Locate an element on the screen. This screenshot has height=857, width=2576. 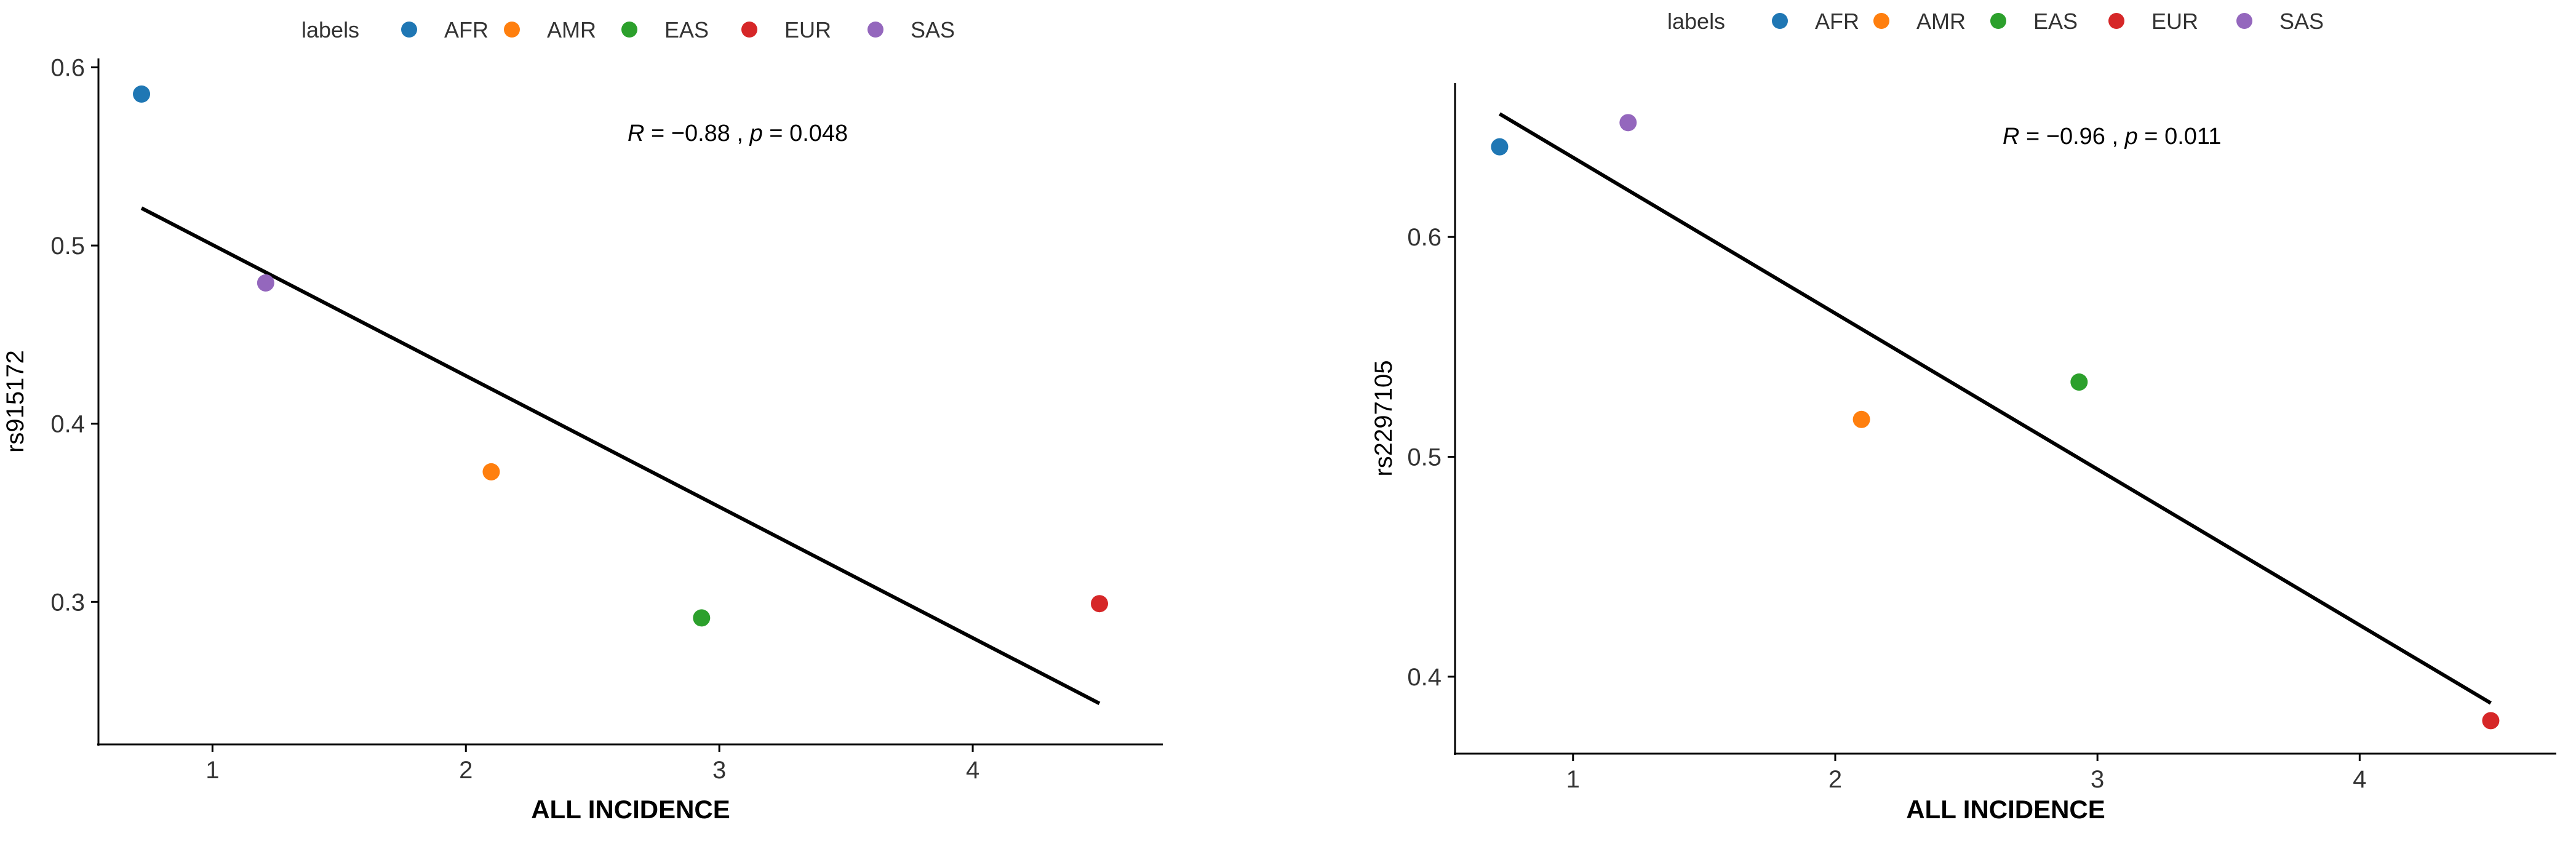
y-axis-title: rs2297105 is located at coordinates (1384, 418).